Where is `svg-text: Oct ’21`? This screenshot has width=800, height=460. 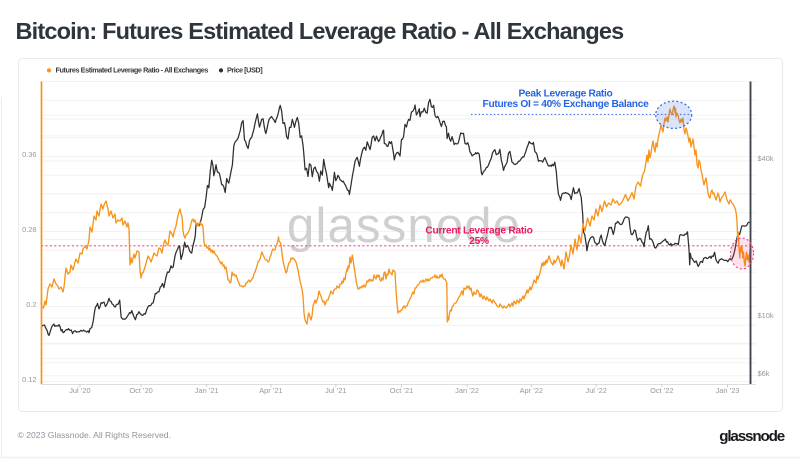 svg-text: Oct ’21 is located at coordinates (401, 390).